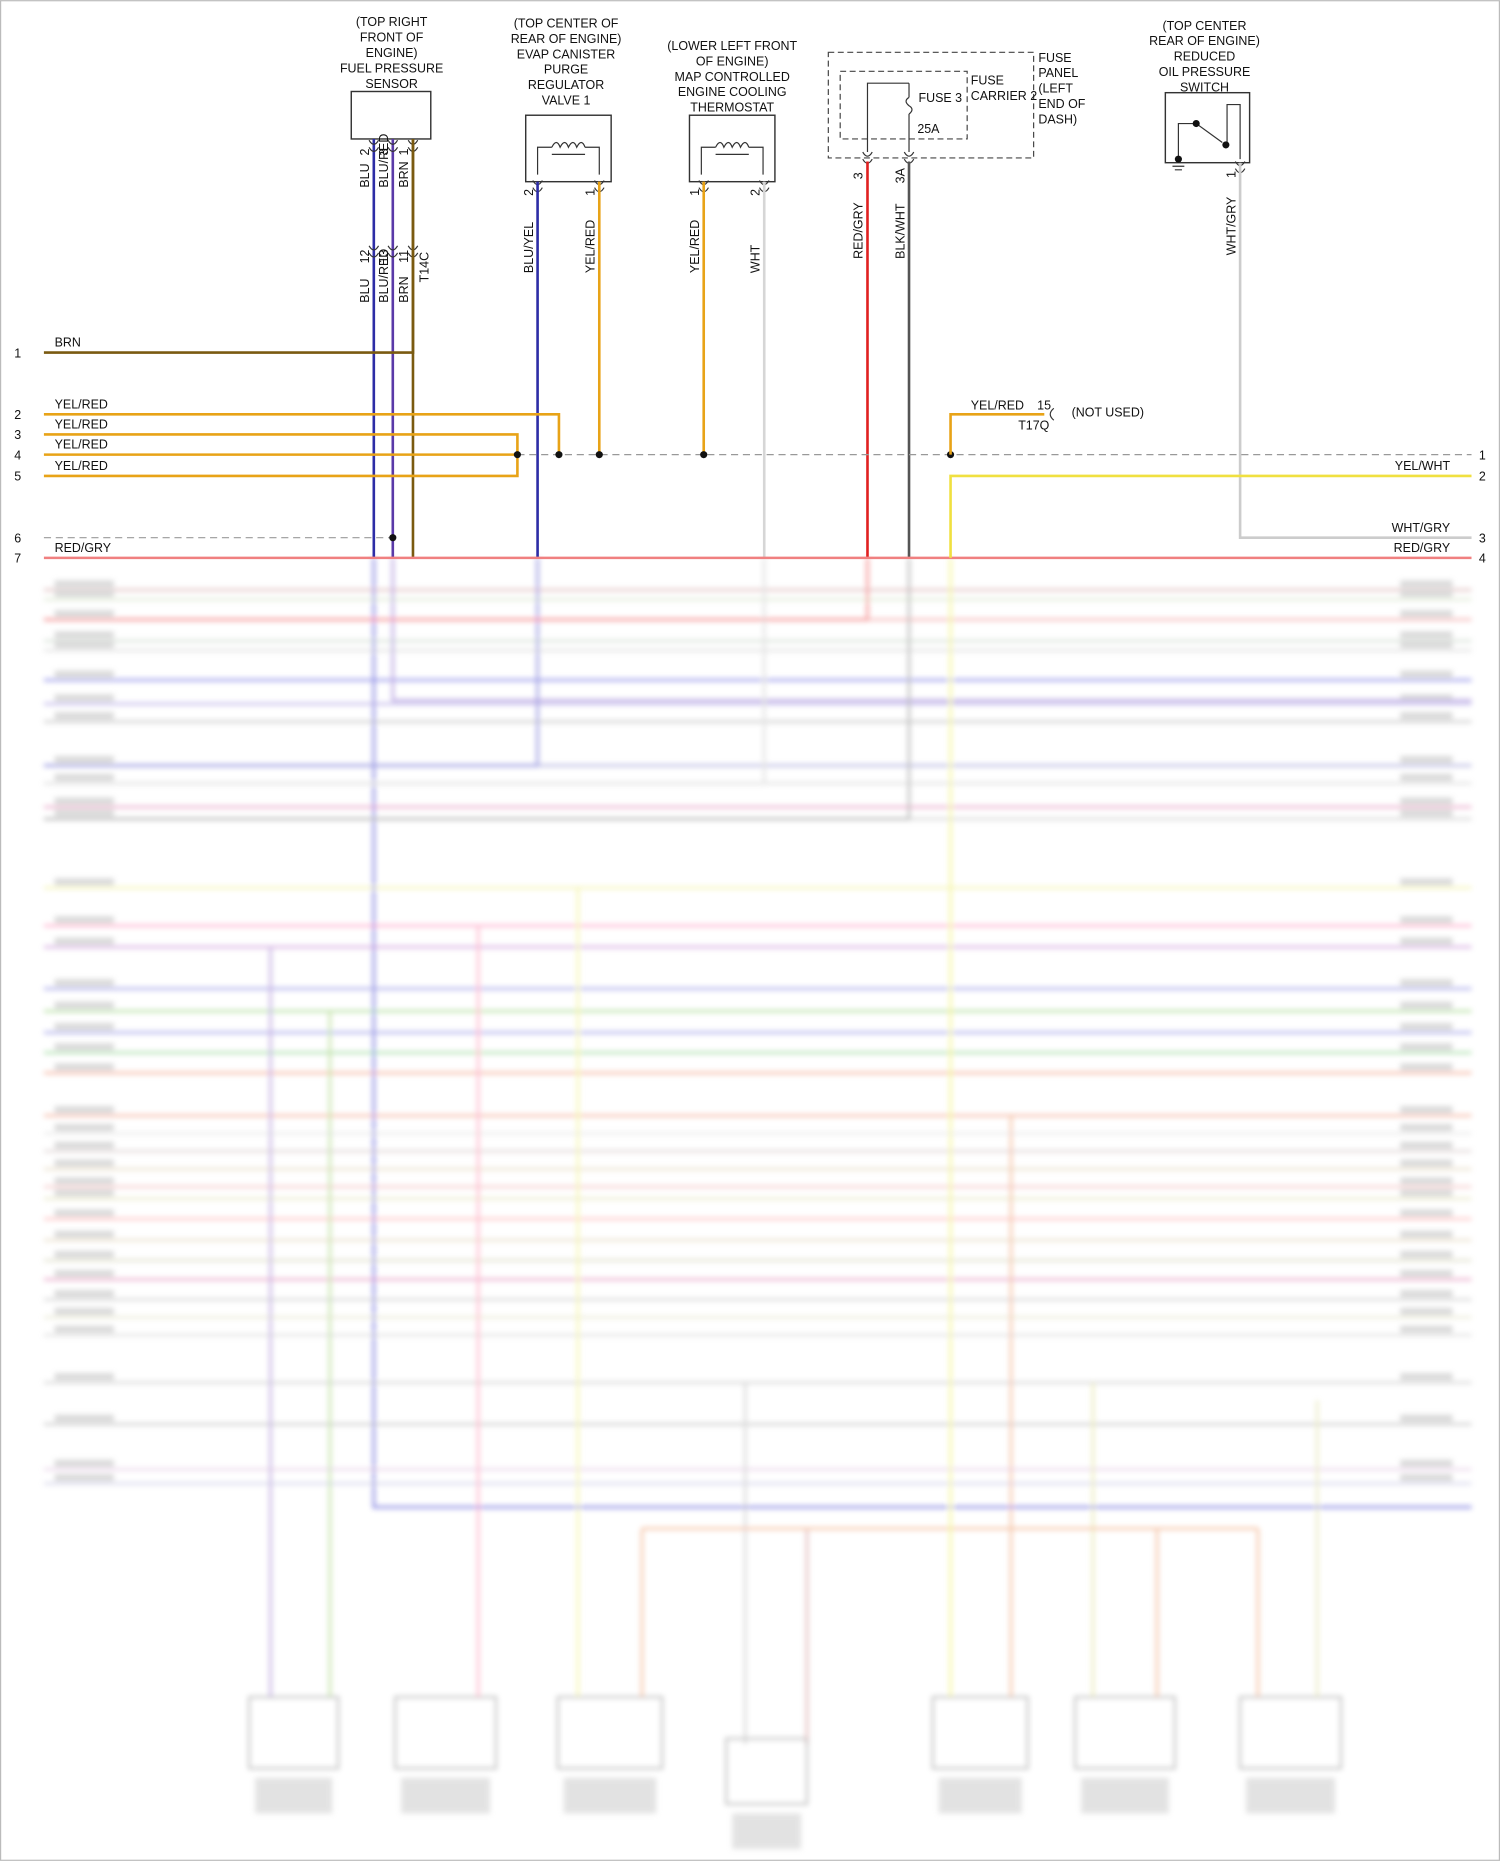 The width and height of the screenshot is (1500, 1861). What do you see at coordinates (424, 267) in the screenshot?
I see `connector-name: T14C` at bounding box center [424, 267].